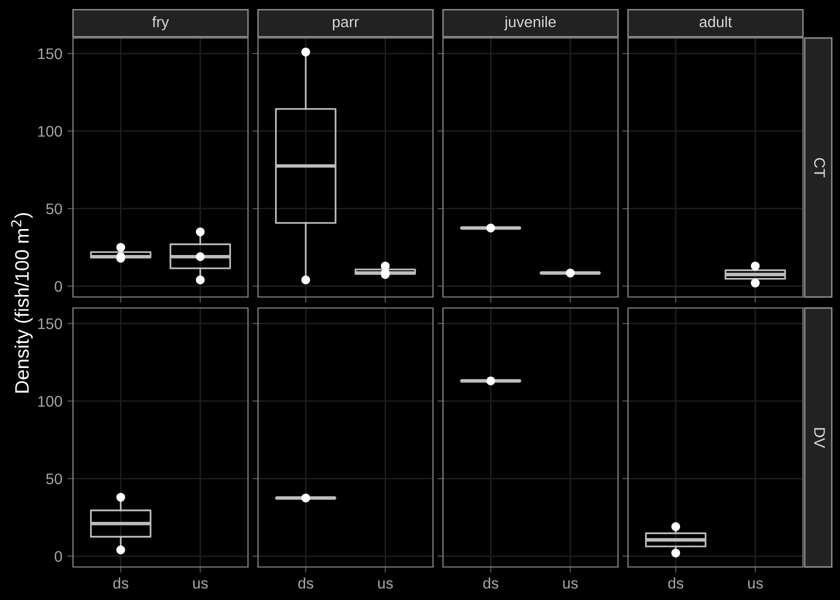 This screenshot has height=600, width=840. What do you see at coordinates (530, 23) in the screenshot?
I see `chart-title: juvenile` at bounding box center [530, 23].